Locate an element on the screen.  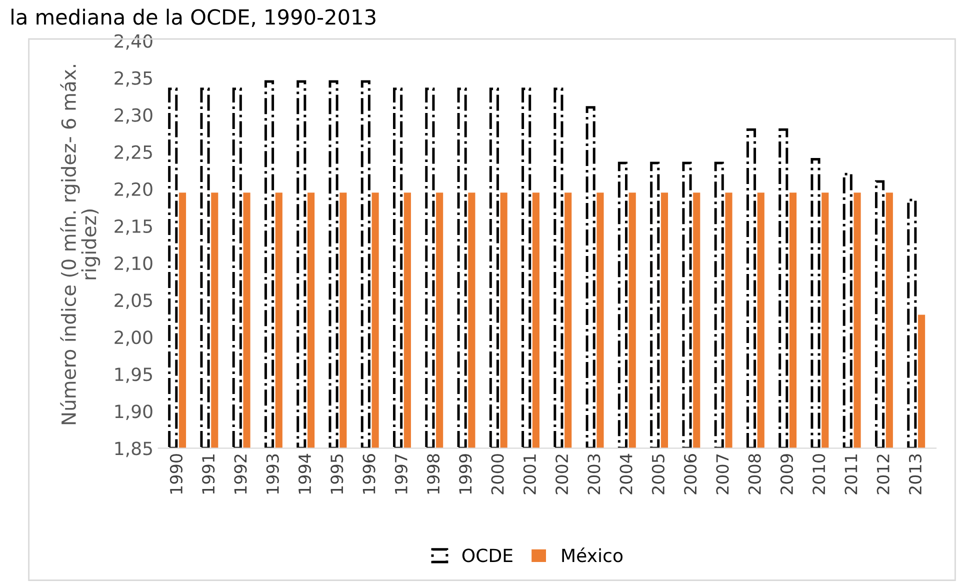
y-tick-label: 2,15 is located at coordinates (133, 227).